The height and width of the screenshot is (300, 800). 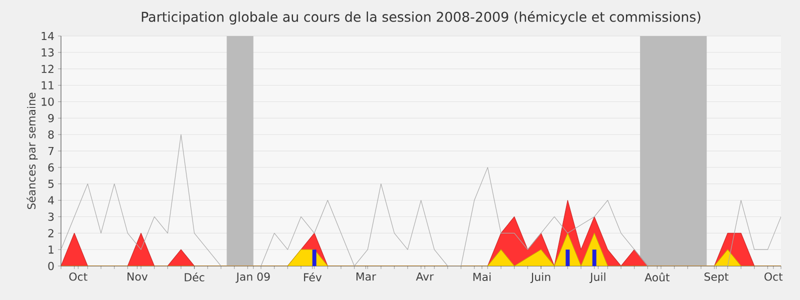 What do you see at coordinates (51, 167) in the screenshot?
I see `y-tick-label: 6` at bounding box center [51, 167].